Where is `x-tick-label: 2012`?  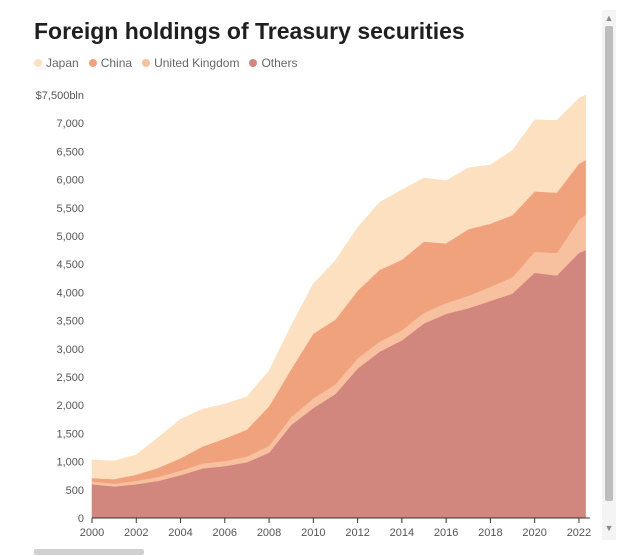
x-tick-label: 2012 is located at coordinates (357, 533).